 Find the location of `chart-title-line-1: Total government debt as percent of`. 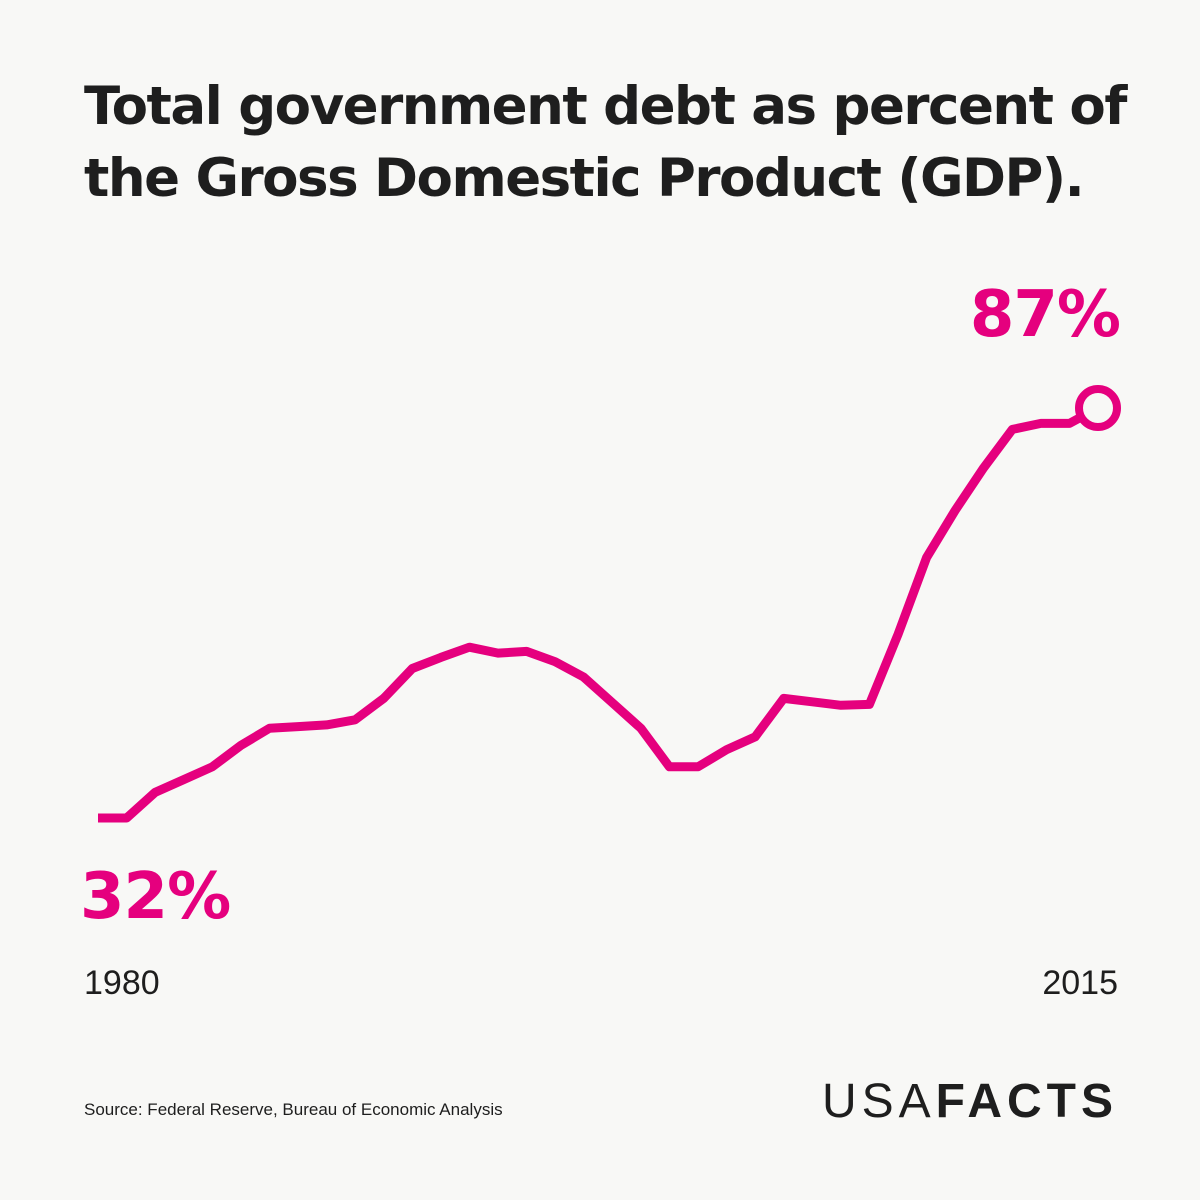

chart-title-line-1: Total government debt as percent of is located at coordinates (605, 106).